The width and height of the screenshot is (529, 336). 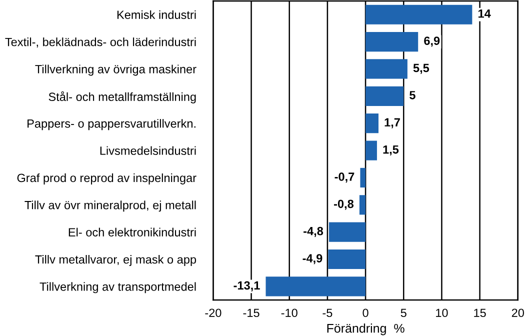 What do you see at coordinates (251, 313) in the screenshot?
I see `x-tick-label: -15` at bounding box center [251, 313].